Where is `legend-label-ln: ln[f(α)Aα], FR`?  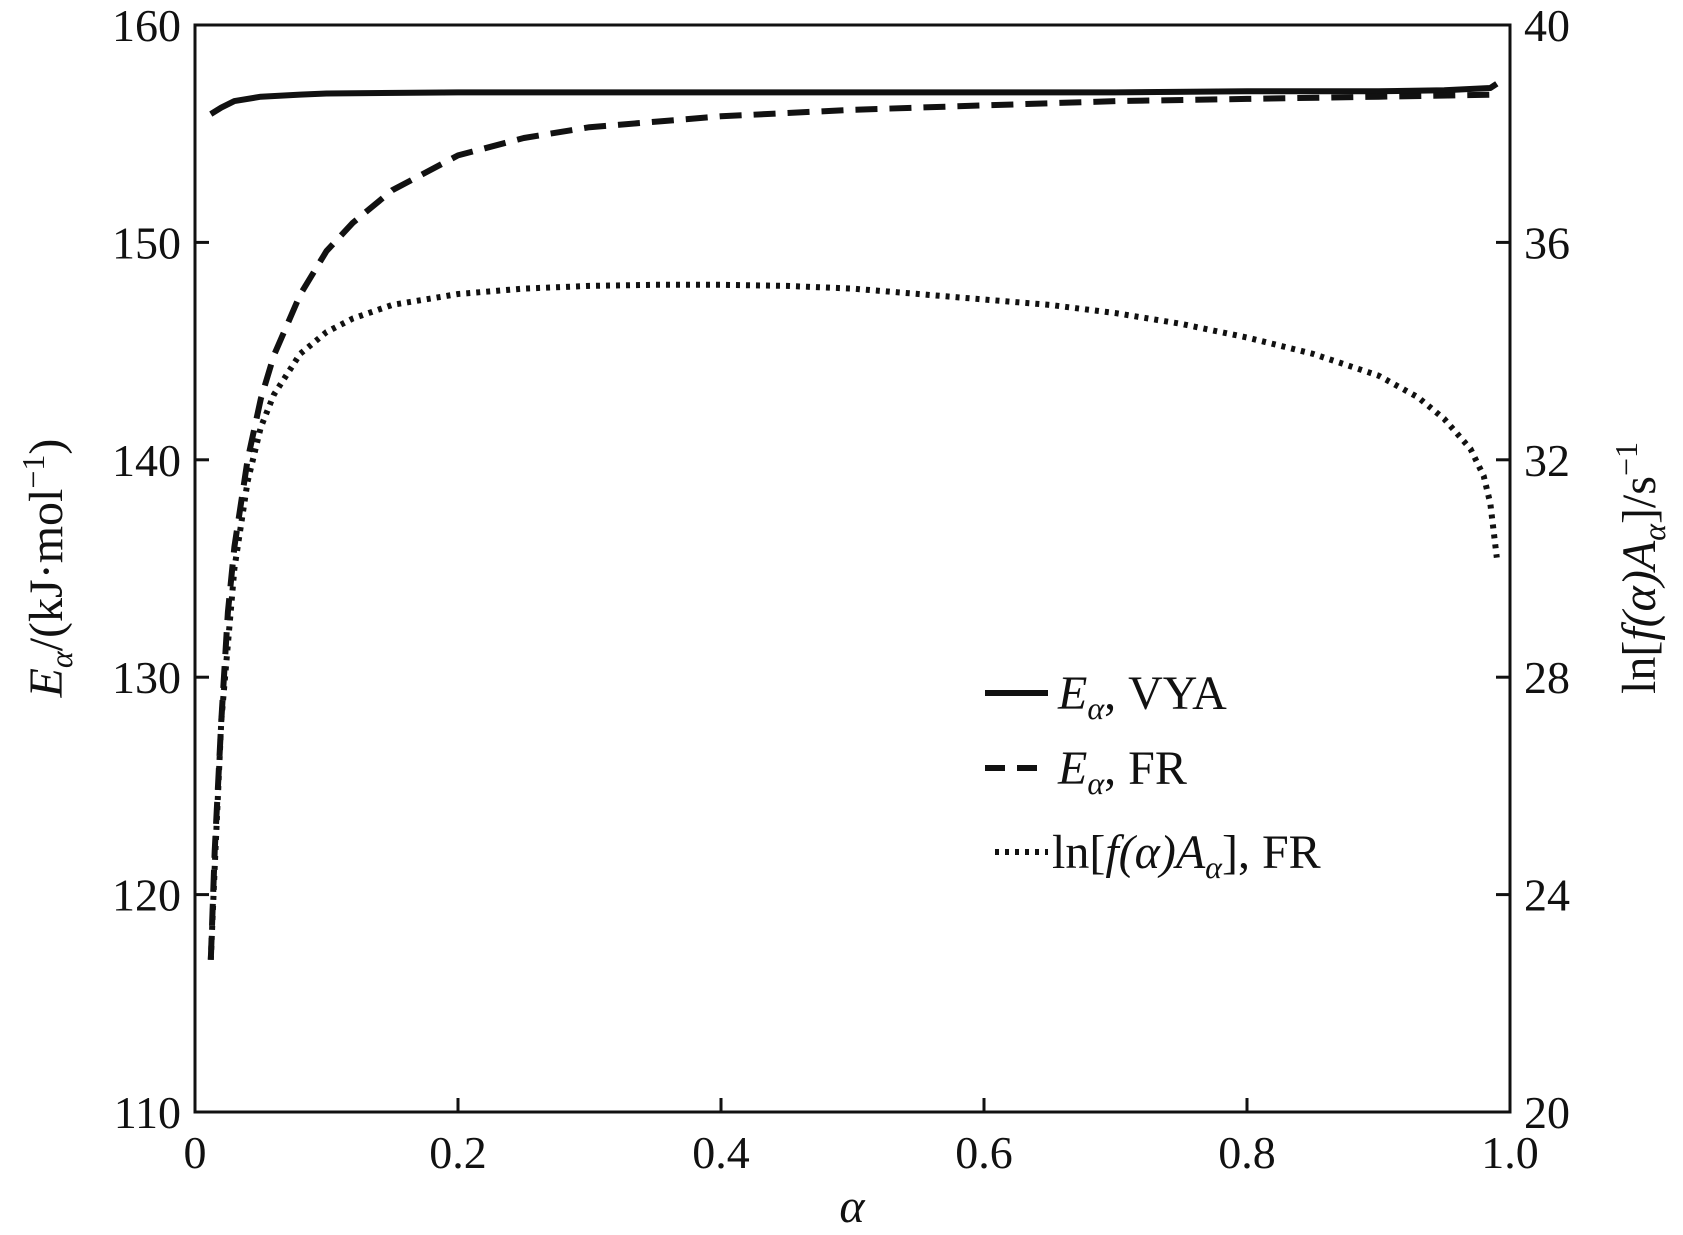 legend-label-ln: ln[f(α)Aα], FR is located at coordinates (1186, 855).